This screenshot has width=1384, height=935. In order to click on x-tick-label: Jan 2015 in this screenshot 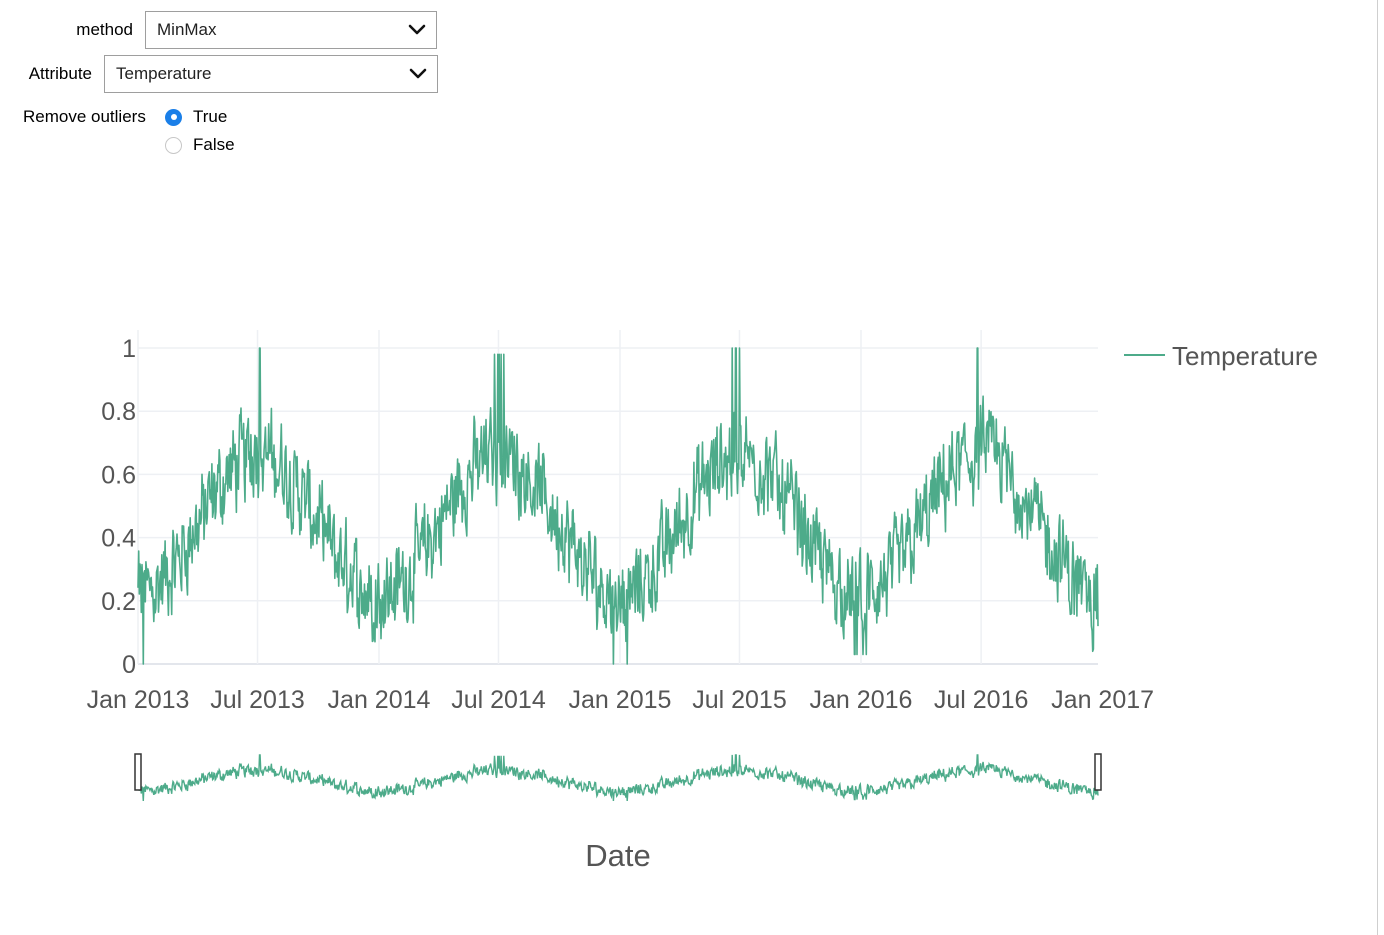, I will do `click(620, 700)`.